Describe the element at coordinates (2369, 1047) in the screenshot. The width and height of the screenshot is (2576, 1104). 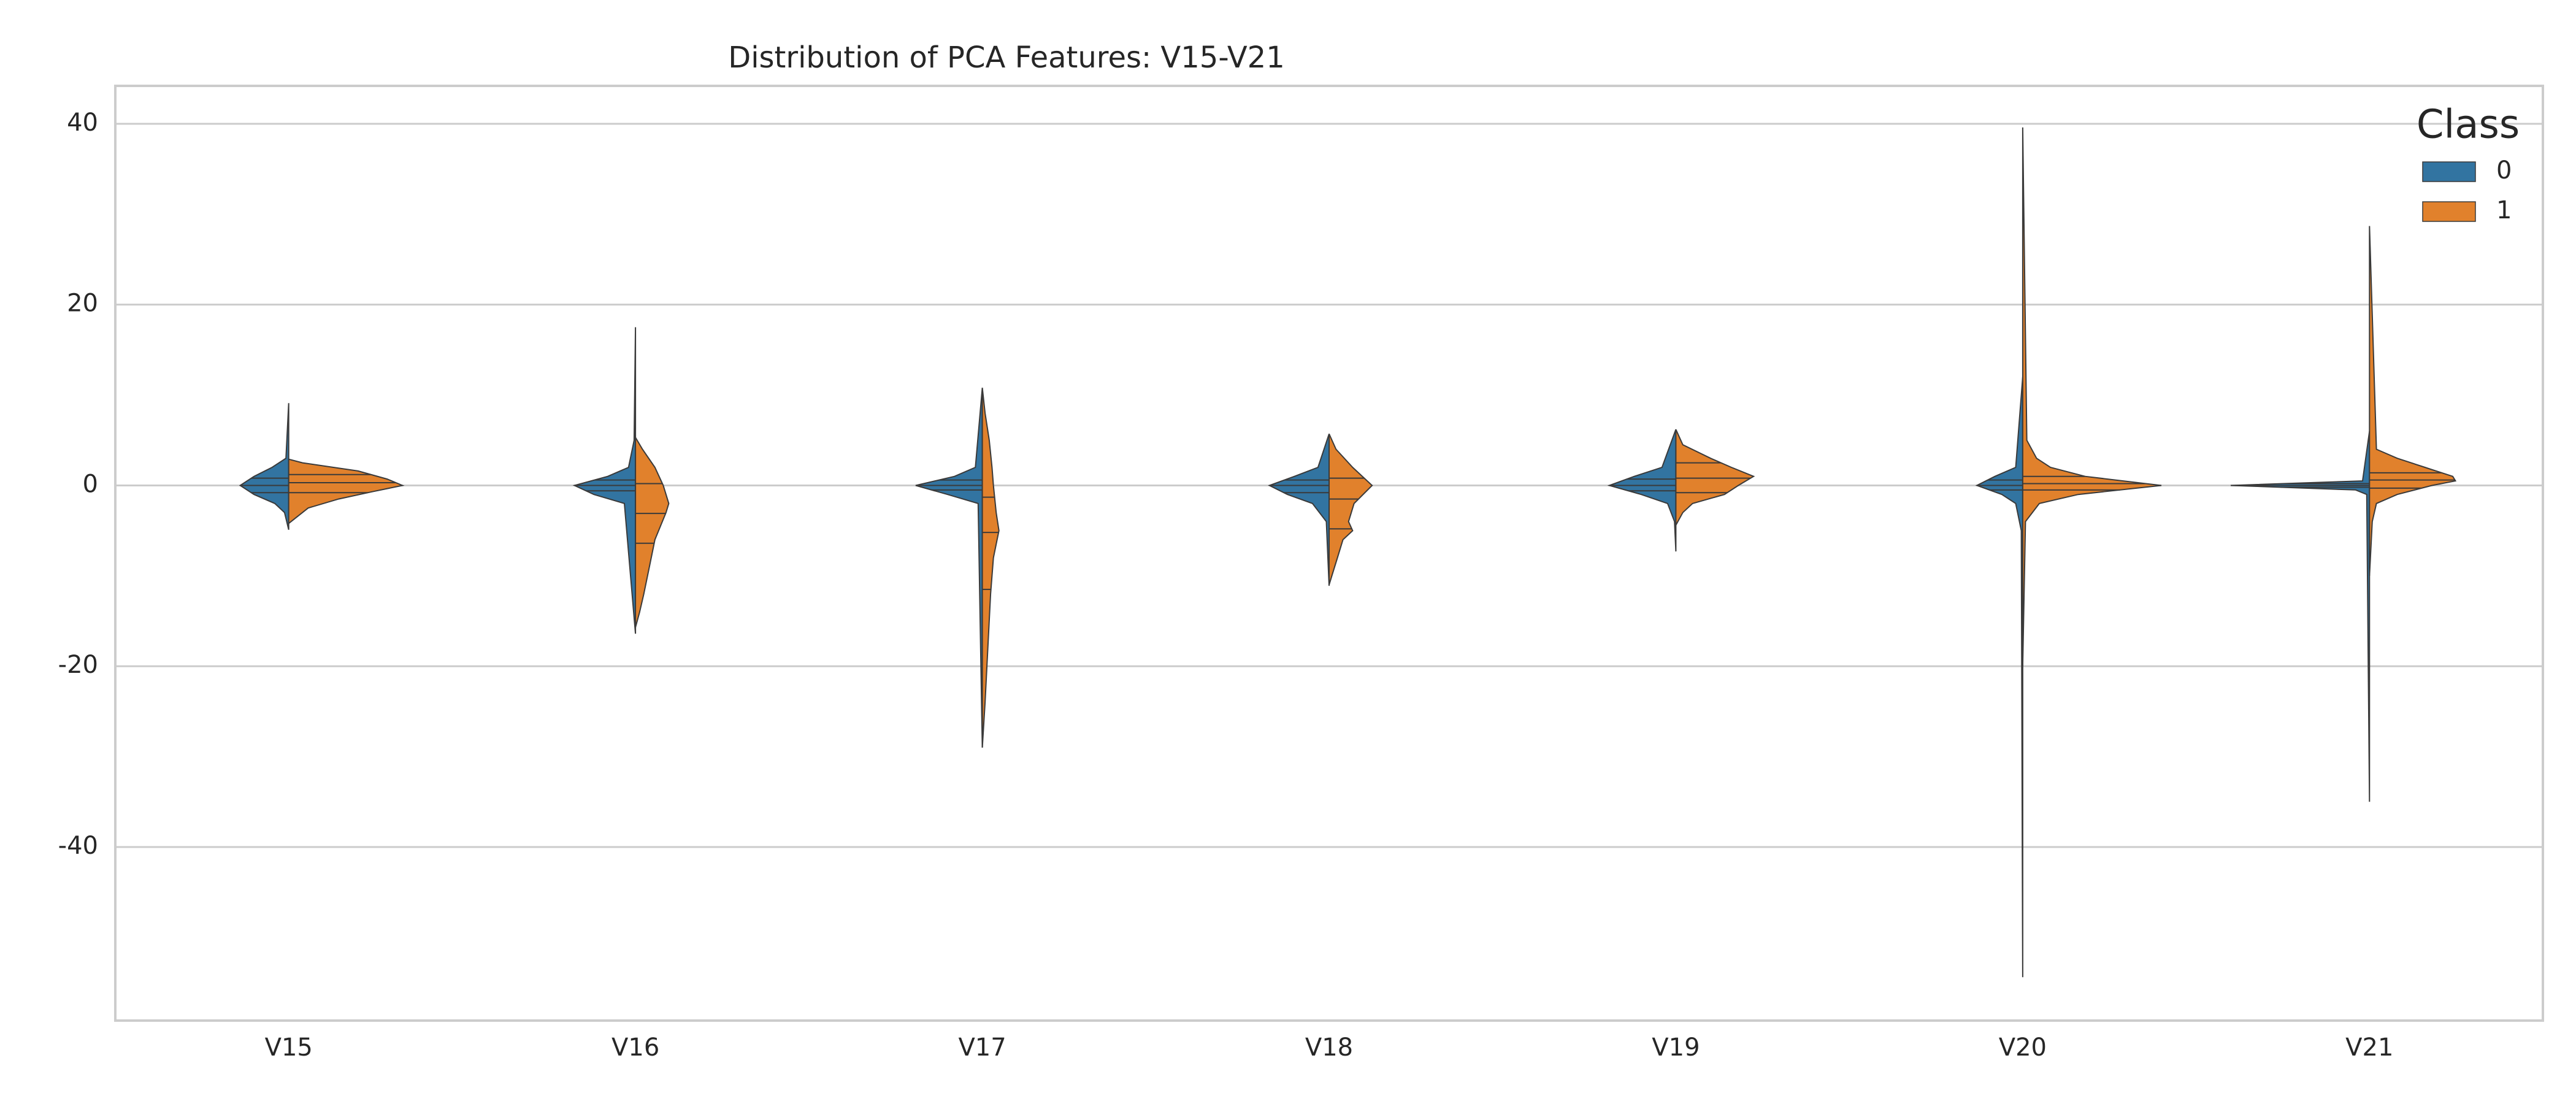
I see `x-tick-label: V21` at that location.